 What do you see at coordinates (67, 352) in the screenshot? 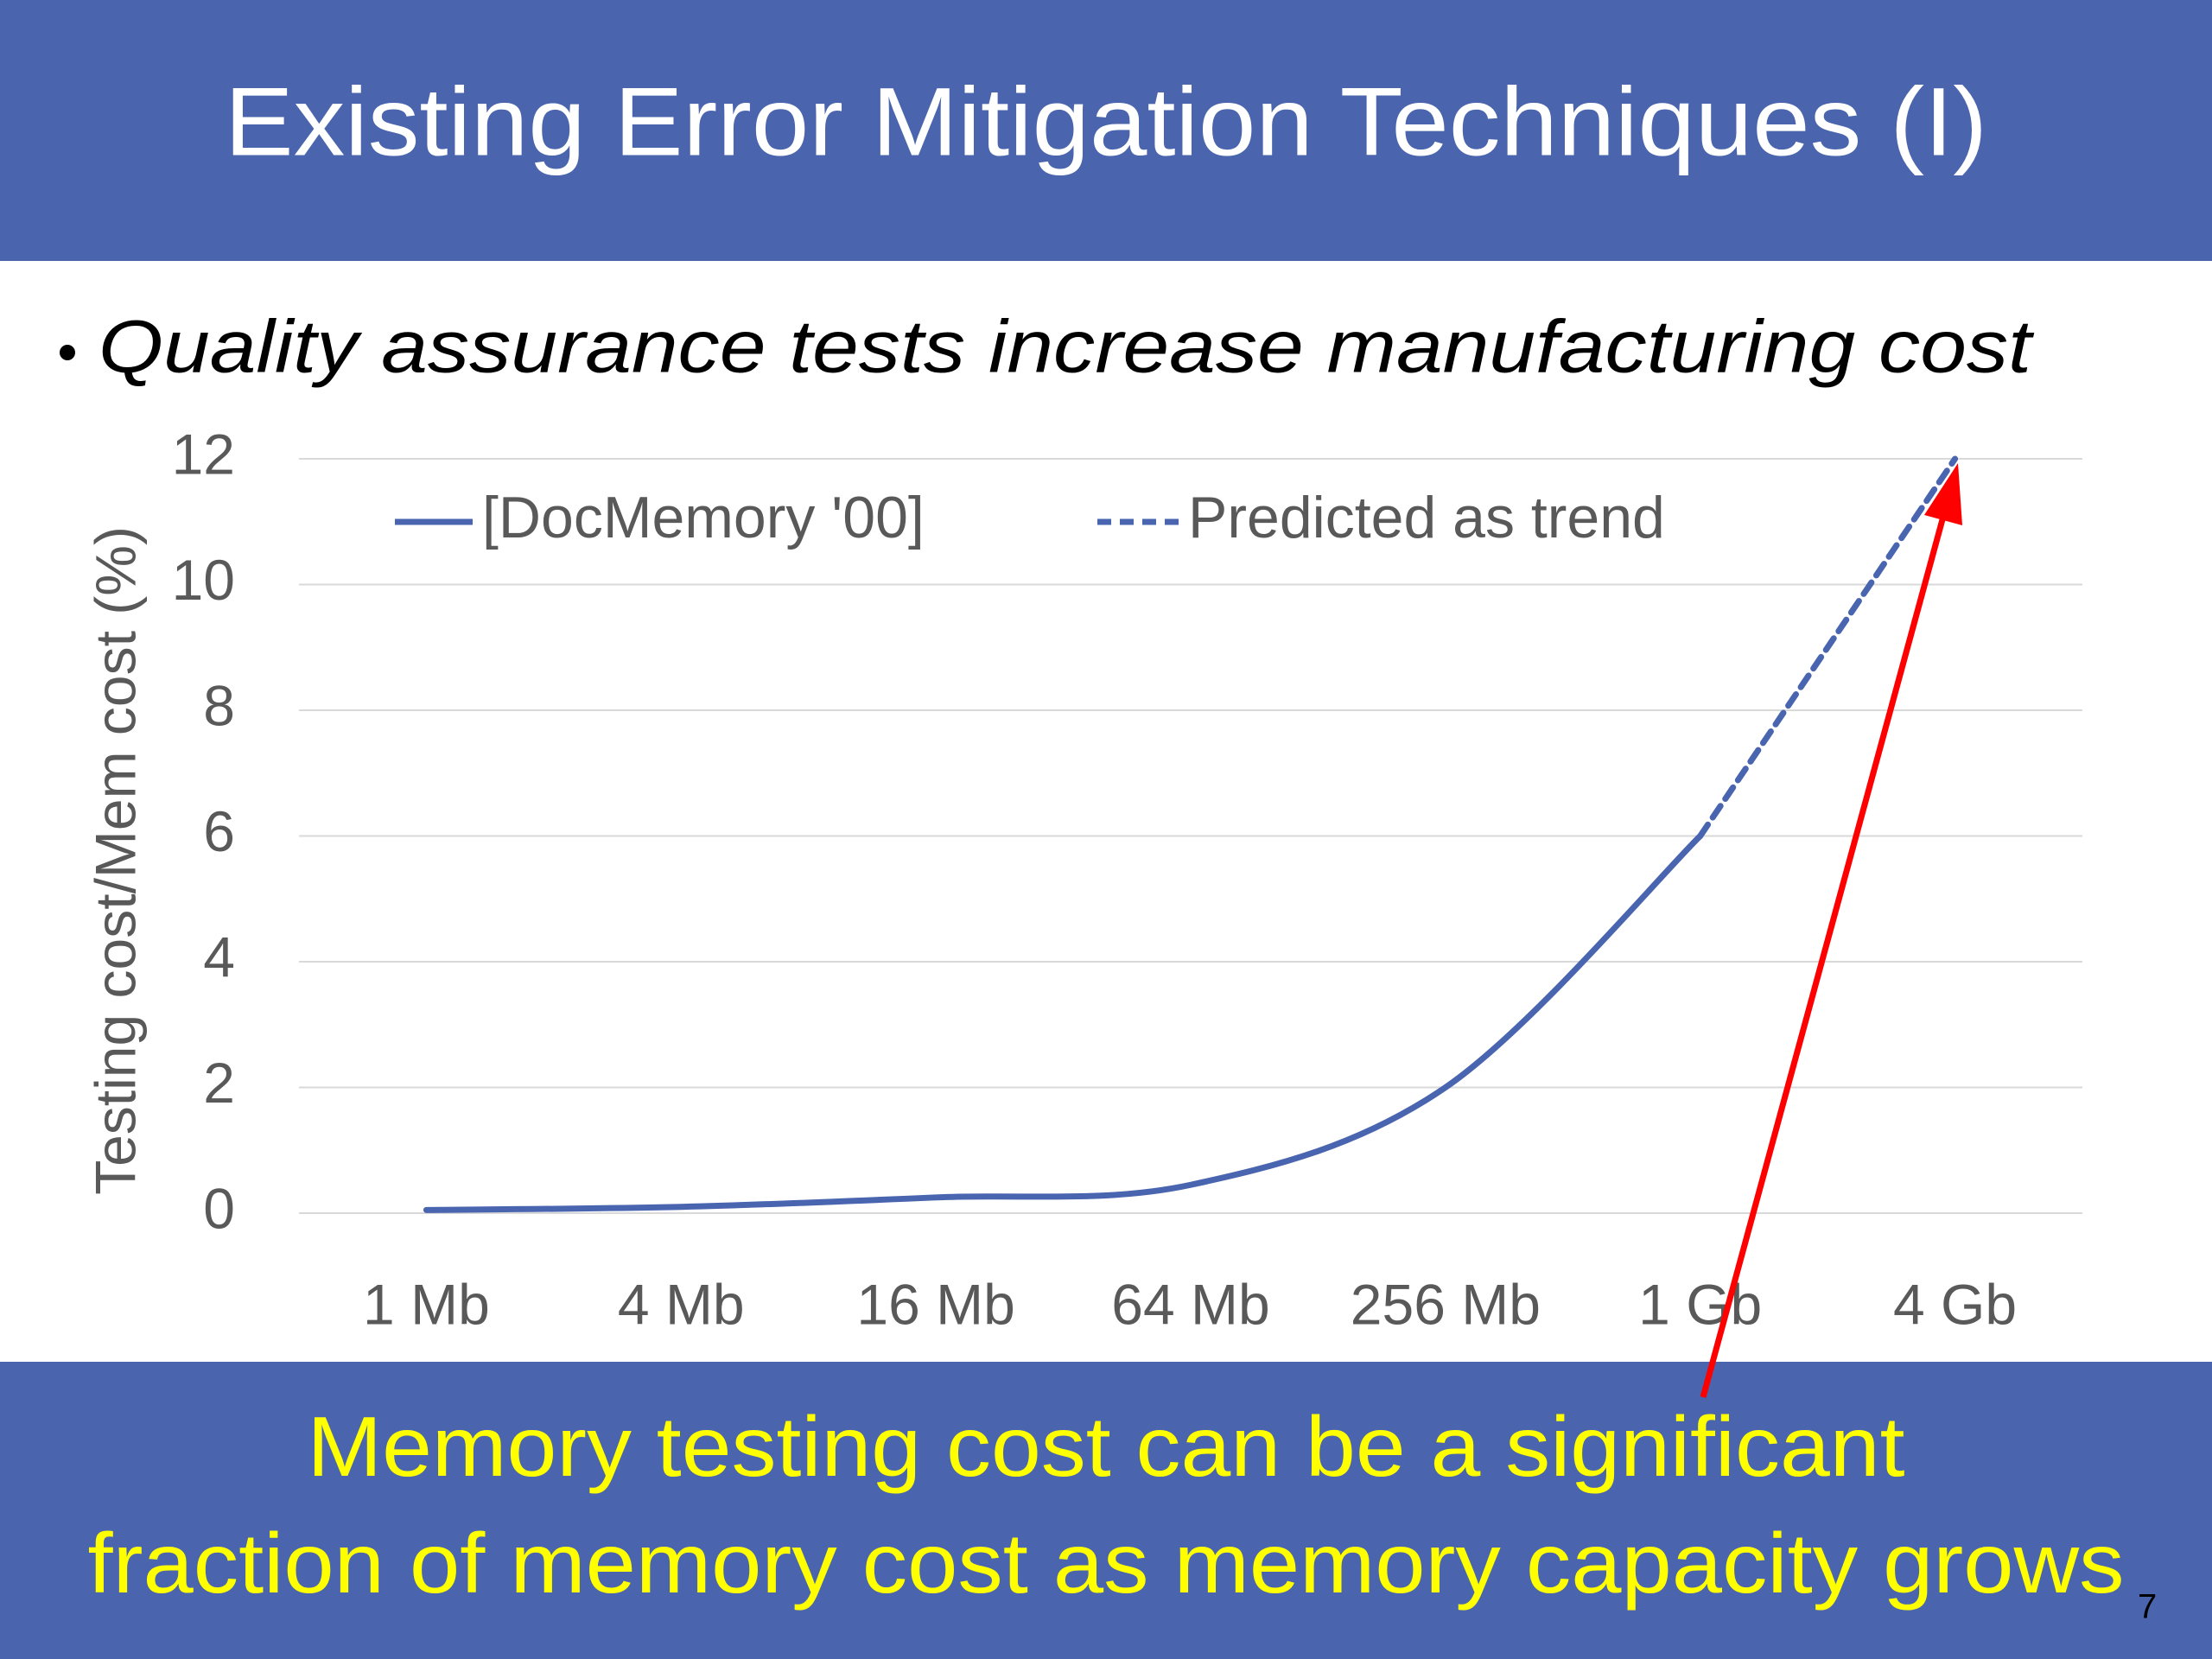
I see `bullet-dot` at bounding box center [67, 352].